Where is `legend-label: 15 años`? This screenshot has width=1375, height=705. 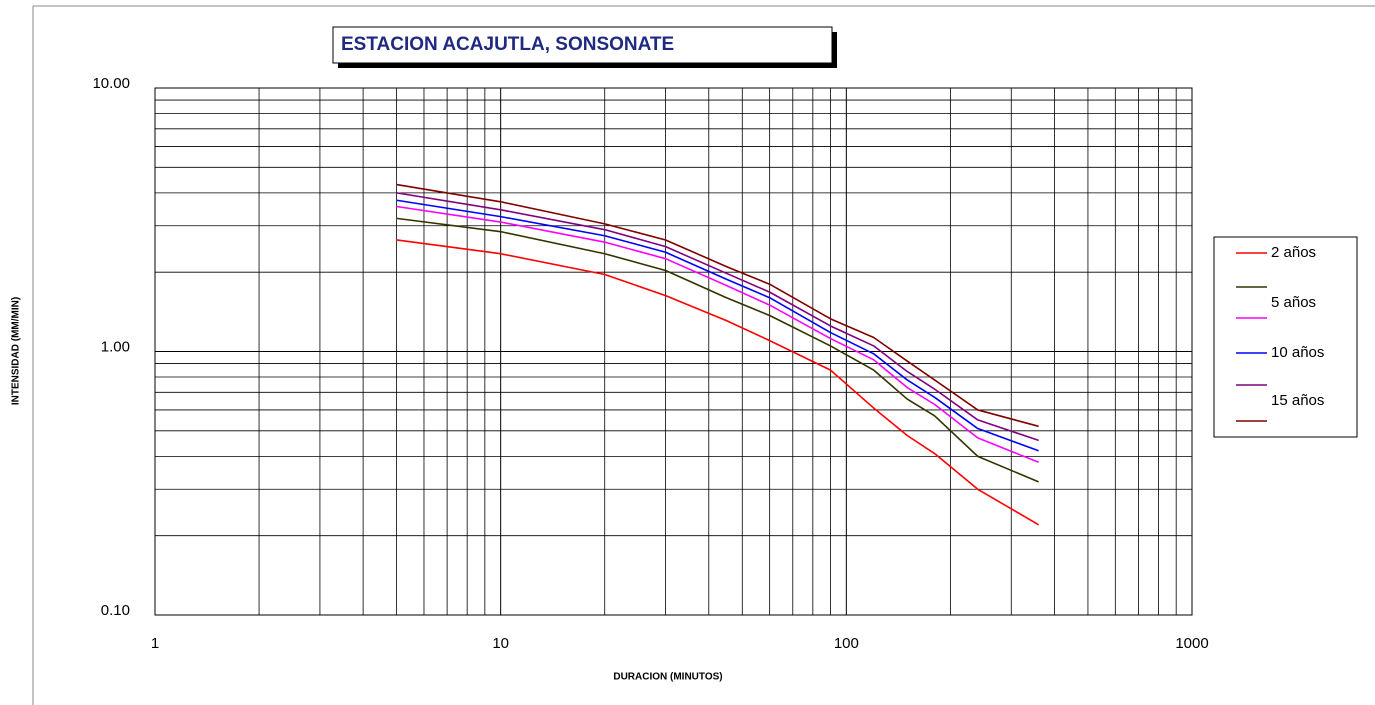
legend-label: 15 años is located at coordinates (1297, 400).